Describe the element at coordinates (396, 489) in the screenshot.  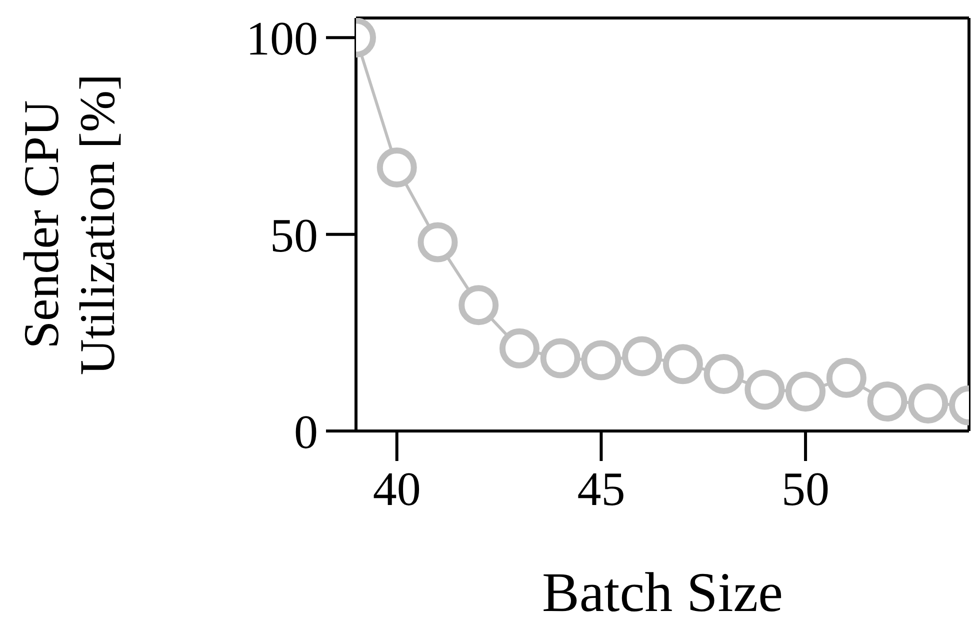
I see `x-tick-label: 40` at that location.